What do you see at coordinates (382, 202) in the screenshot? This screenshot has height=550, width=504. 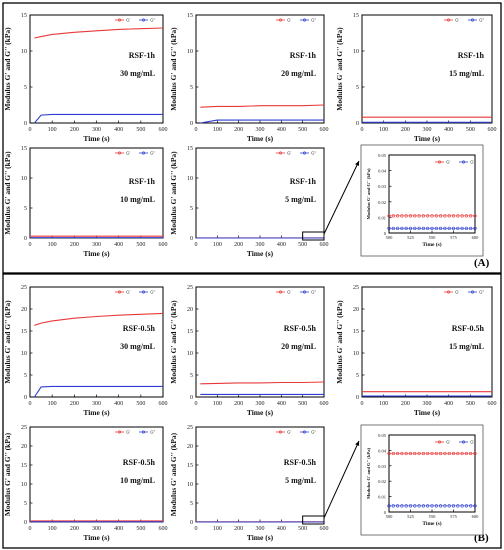 I see `y-tick-label: 0.02` at bounding box center [382, 202].